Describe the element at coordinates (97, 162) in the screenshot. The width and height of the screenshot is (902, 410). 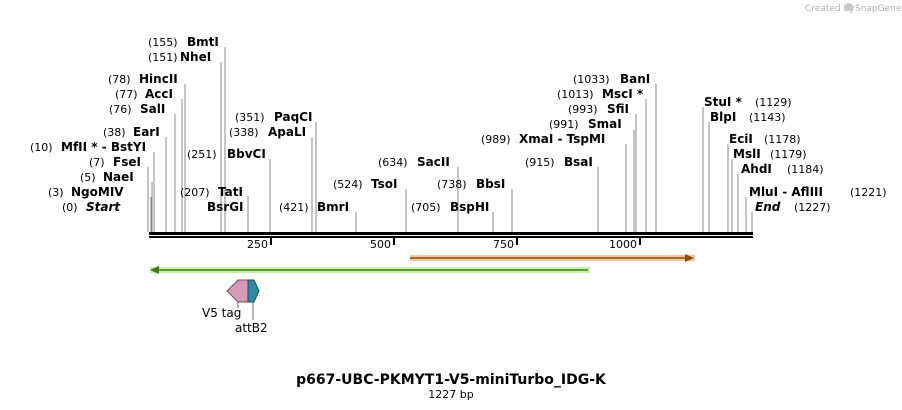
I see `site-pos: (7)` at that location.